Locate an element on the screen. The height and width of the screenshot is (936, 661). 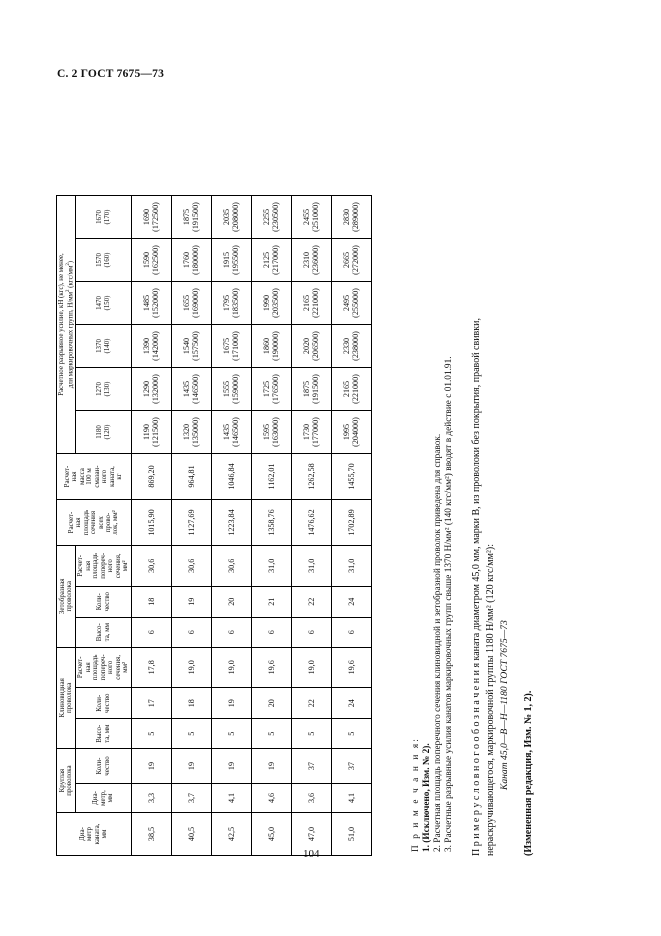
th-line: сечения is located at coordinates (94, 522).